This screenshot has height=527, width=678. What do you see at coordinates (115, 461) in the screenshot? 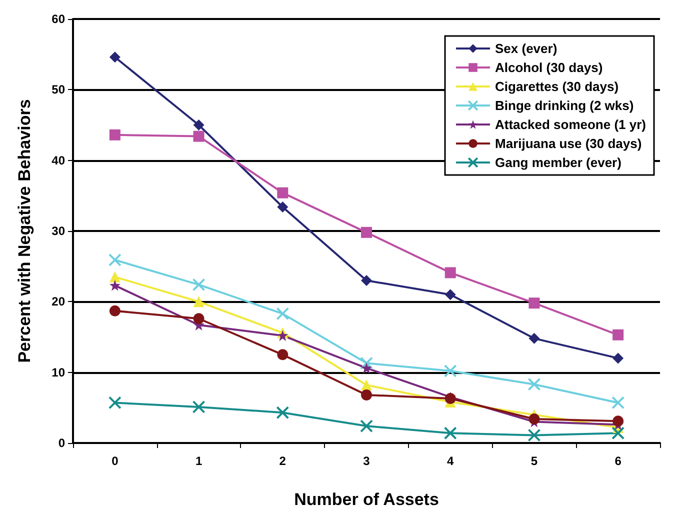
I see `x-tick-label: 0` at bounding box center [115, 461].